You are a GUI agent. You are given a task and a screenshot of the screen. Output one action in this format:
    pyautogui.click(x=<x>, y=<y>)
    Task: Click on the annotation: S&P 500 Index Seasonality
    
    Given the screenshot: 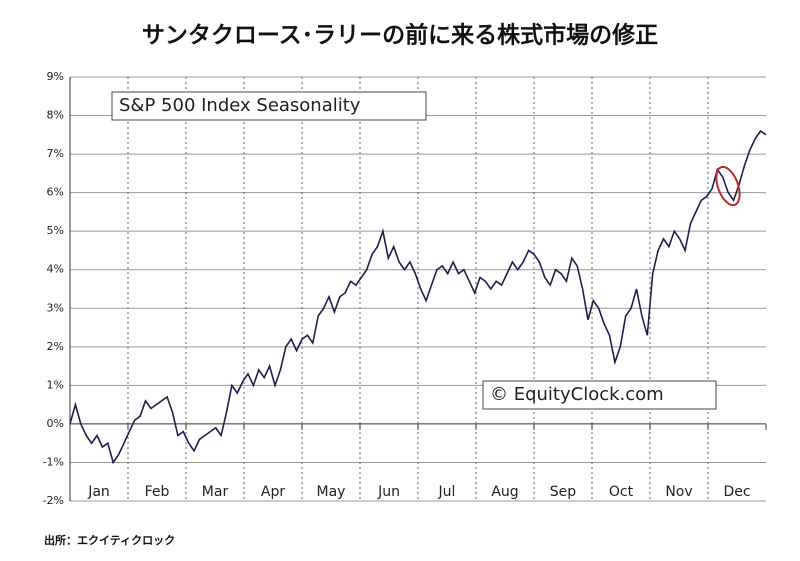 What is the action you would take?
    pyautogui.click(x=240, y=105)
    